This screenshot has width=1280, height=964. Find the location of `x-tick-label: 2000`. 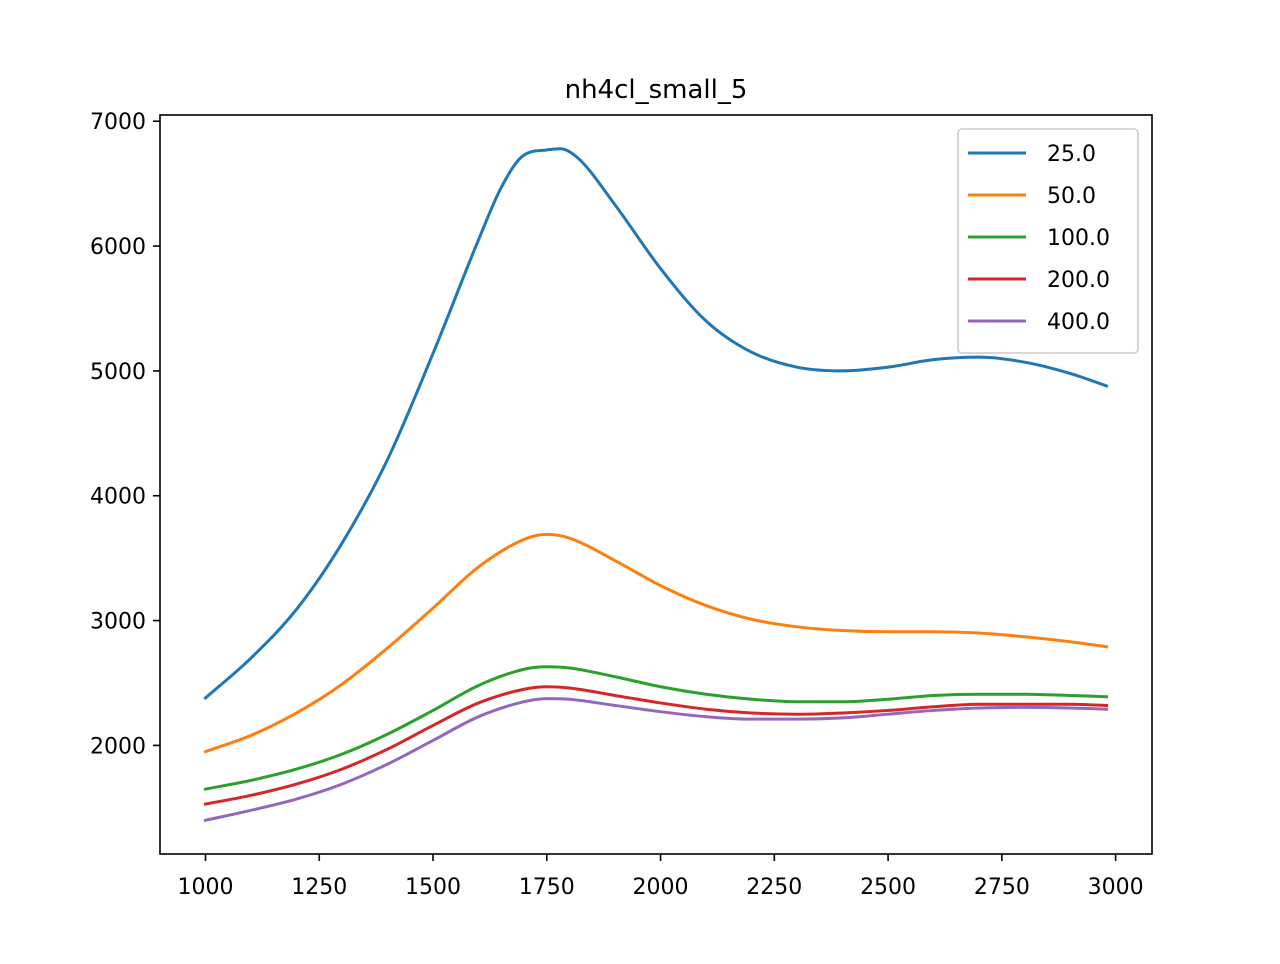

x-tick-label: 2000 is located at coordinates (661, 887).